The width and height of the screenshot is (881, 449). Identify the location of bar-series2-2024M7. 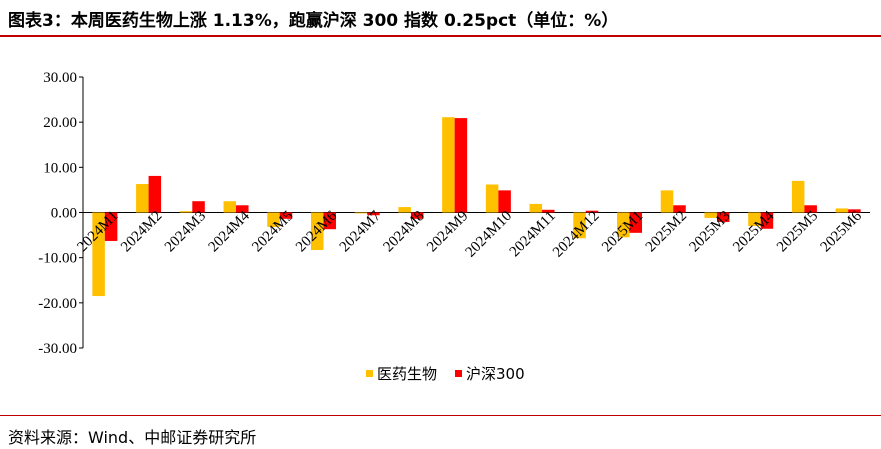
(373, 214).